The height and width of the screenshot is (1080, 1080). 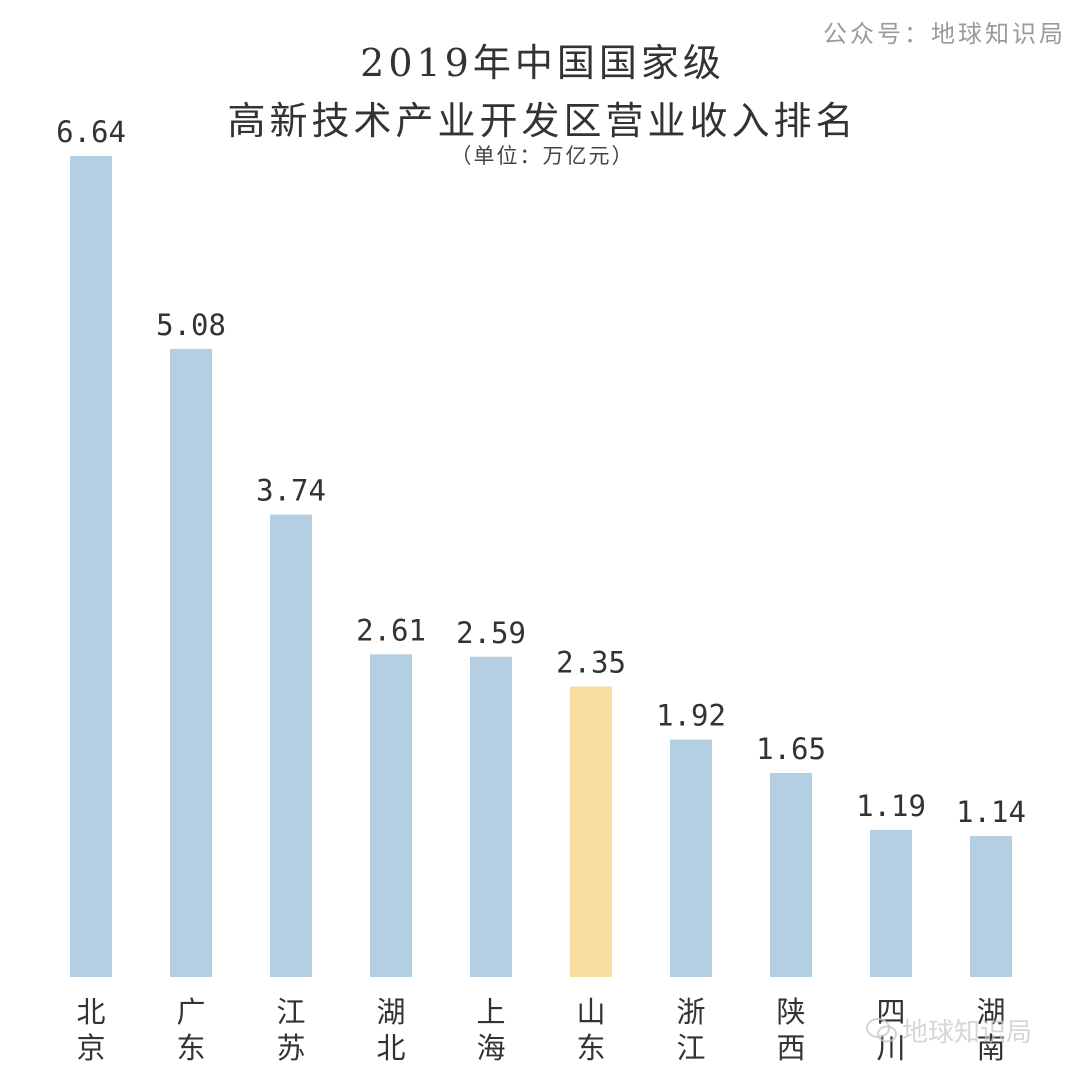 I want to click on value-label-0: 6.64, so click(x=91, y=132).